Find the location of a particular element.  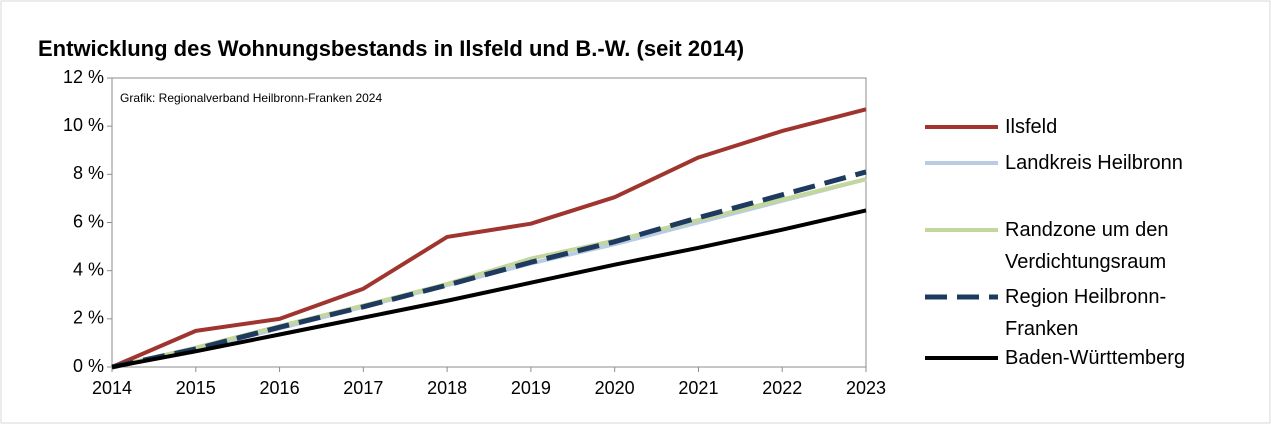

x-tick-label: 2014 is located at coordinates (112, 388).